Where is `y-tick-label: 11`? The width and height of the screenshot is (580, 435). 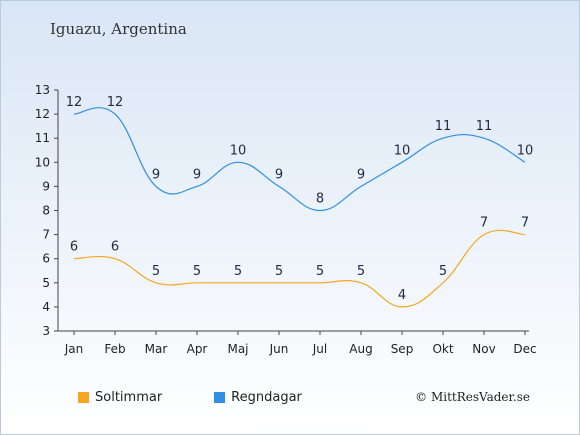
y-tick-label: 11 is located at coordinates (42, 138).